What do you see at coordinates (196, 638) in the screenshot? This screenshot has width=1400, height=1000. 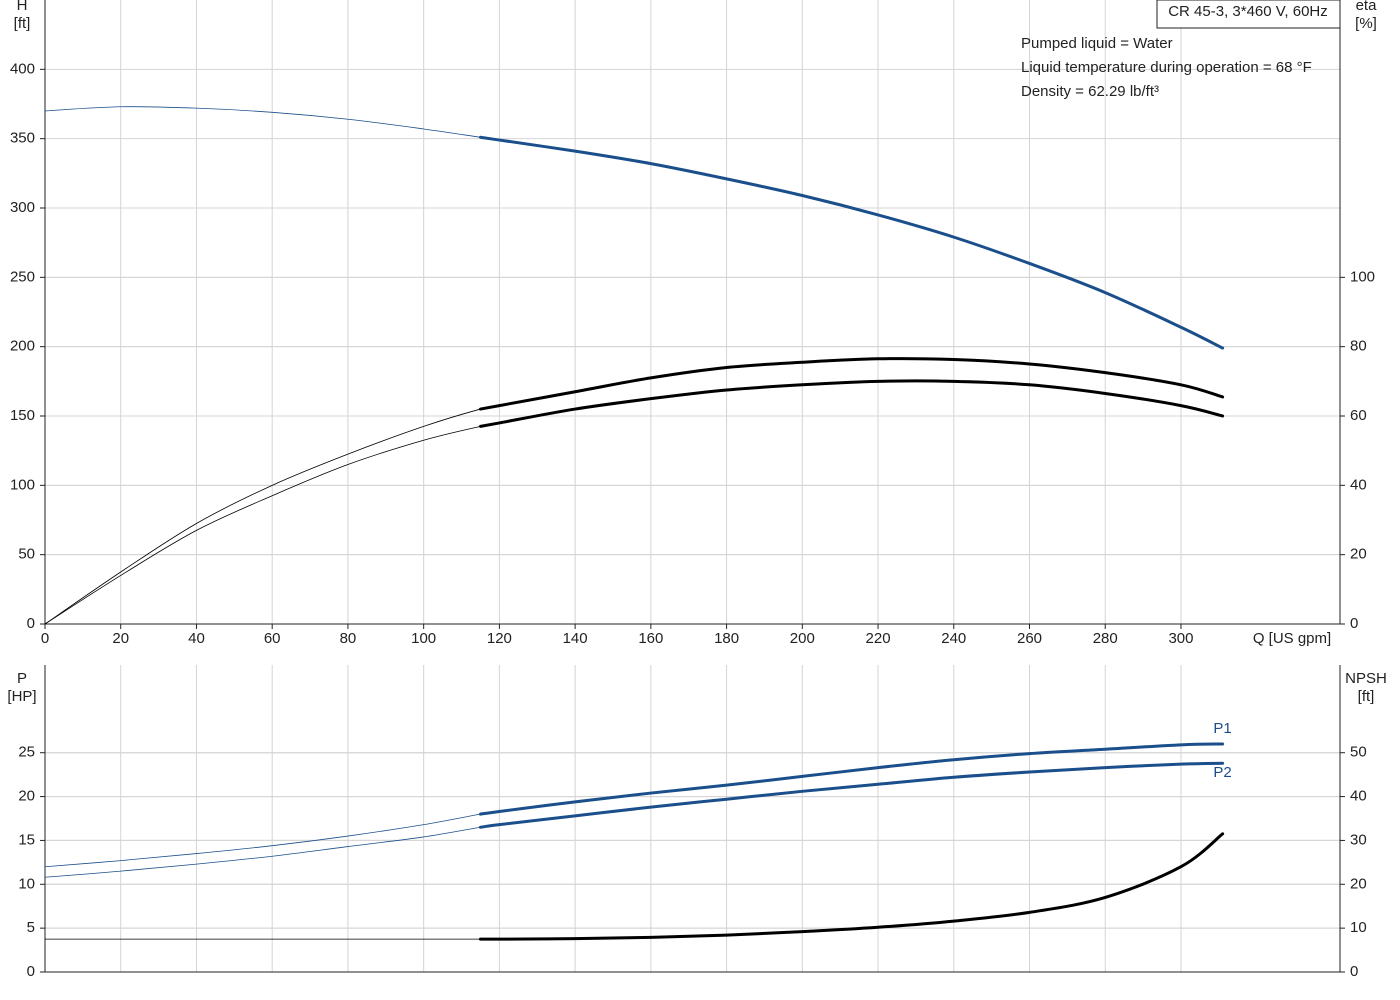 I see `x-tick-label: 40` at bounding box center [196, 638].